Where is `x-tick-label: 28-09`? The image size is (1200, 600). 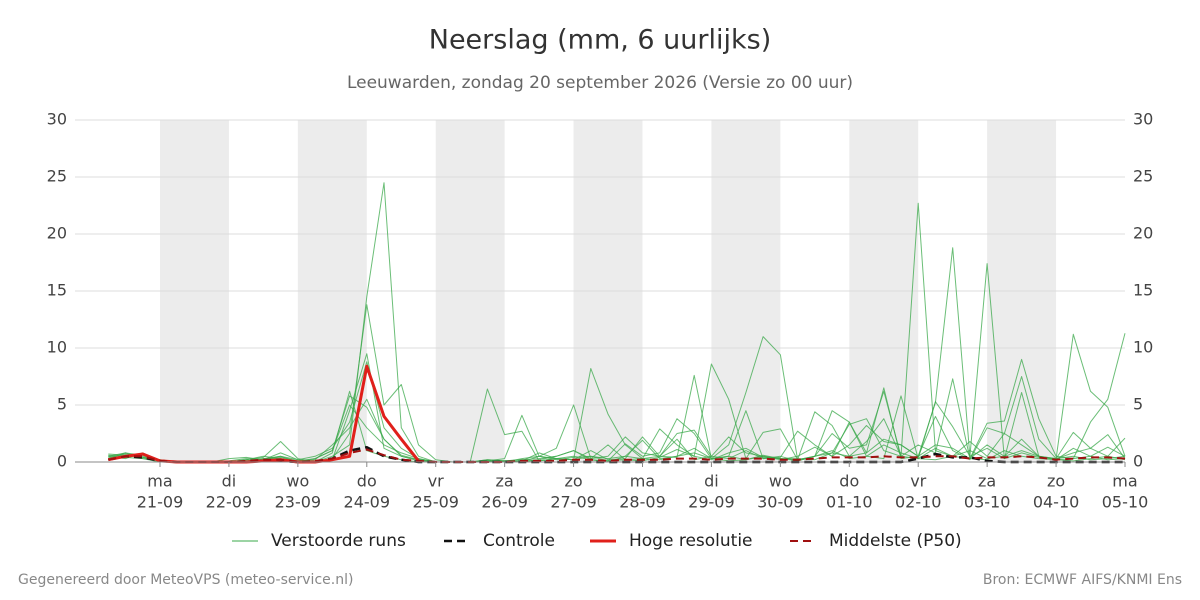 x-tick-label: 28-09 is located at coordinates (642, 502).